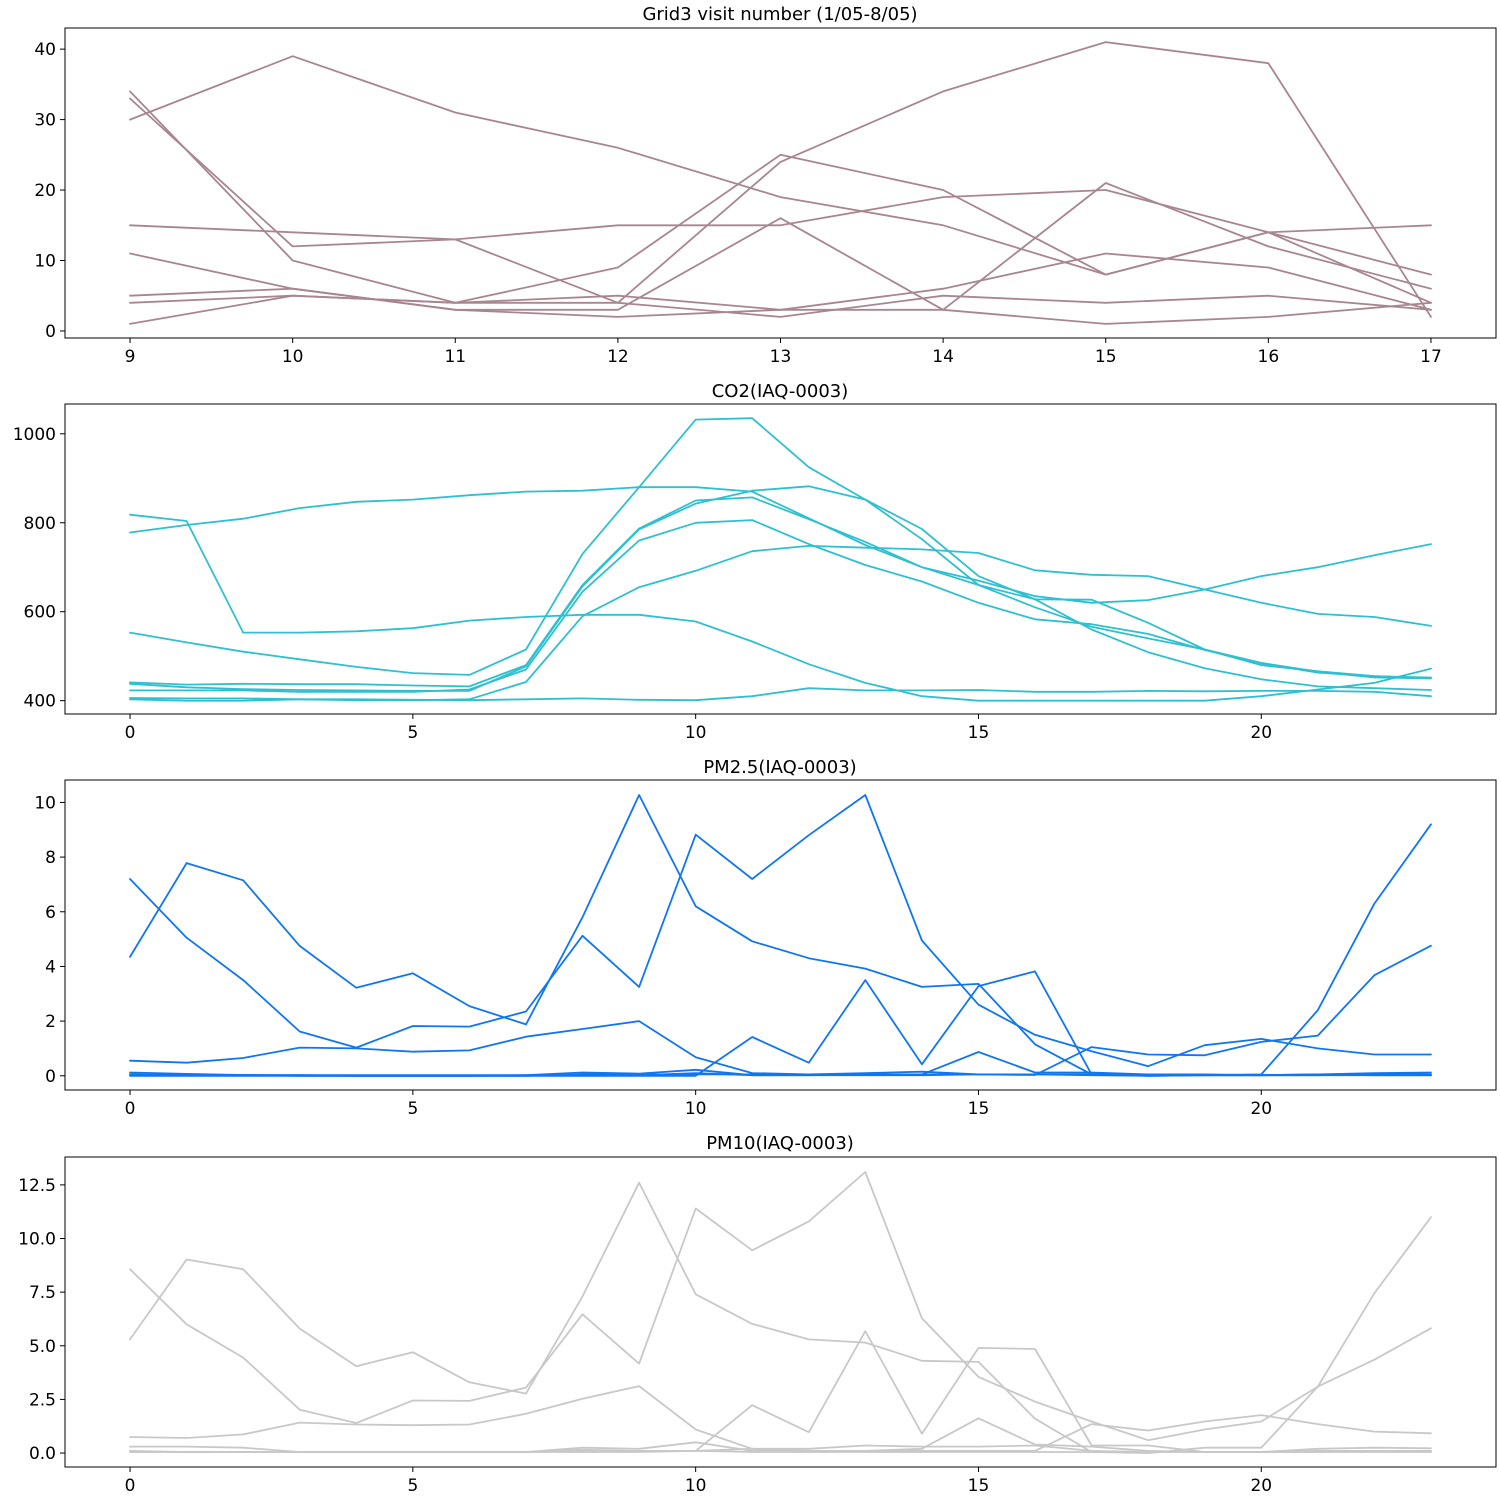  Describe the element at coordinates (40, 702) in the screenshot. I see `y-tick-label: 400` at that location.